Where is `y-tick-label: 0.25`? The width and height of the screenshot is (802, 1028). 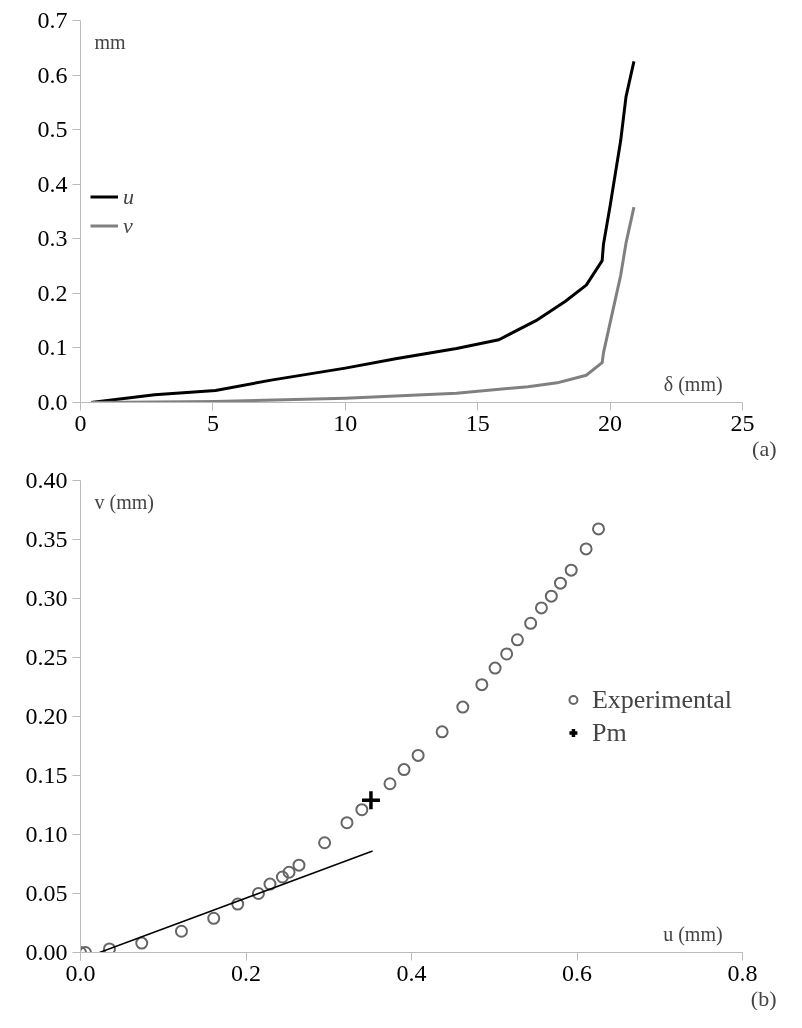 y-tick-label: 0.25 is located at coordinates (46, 657).